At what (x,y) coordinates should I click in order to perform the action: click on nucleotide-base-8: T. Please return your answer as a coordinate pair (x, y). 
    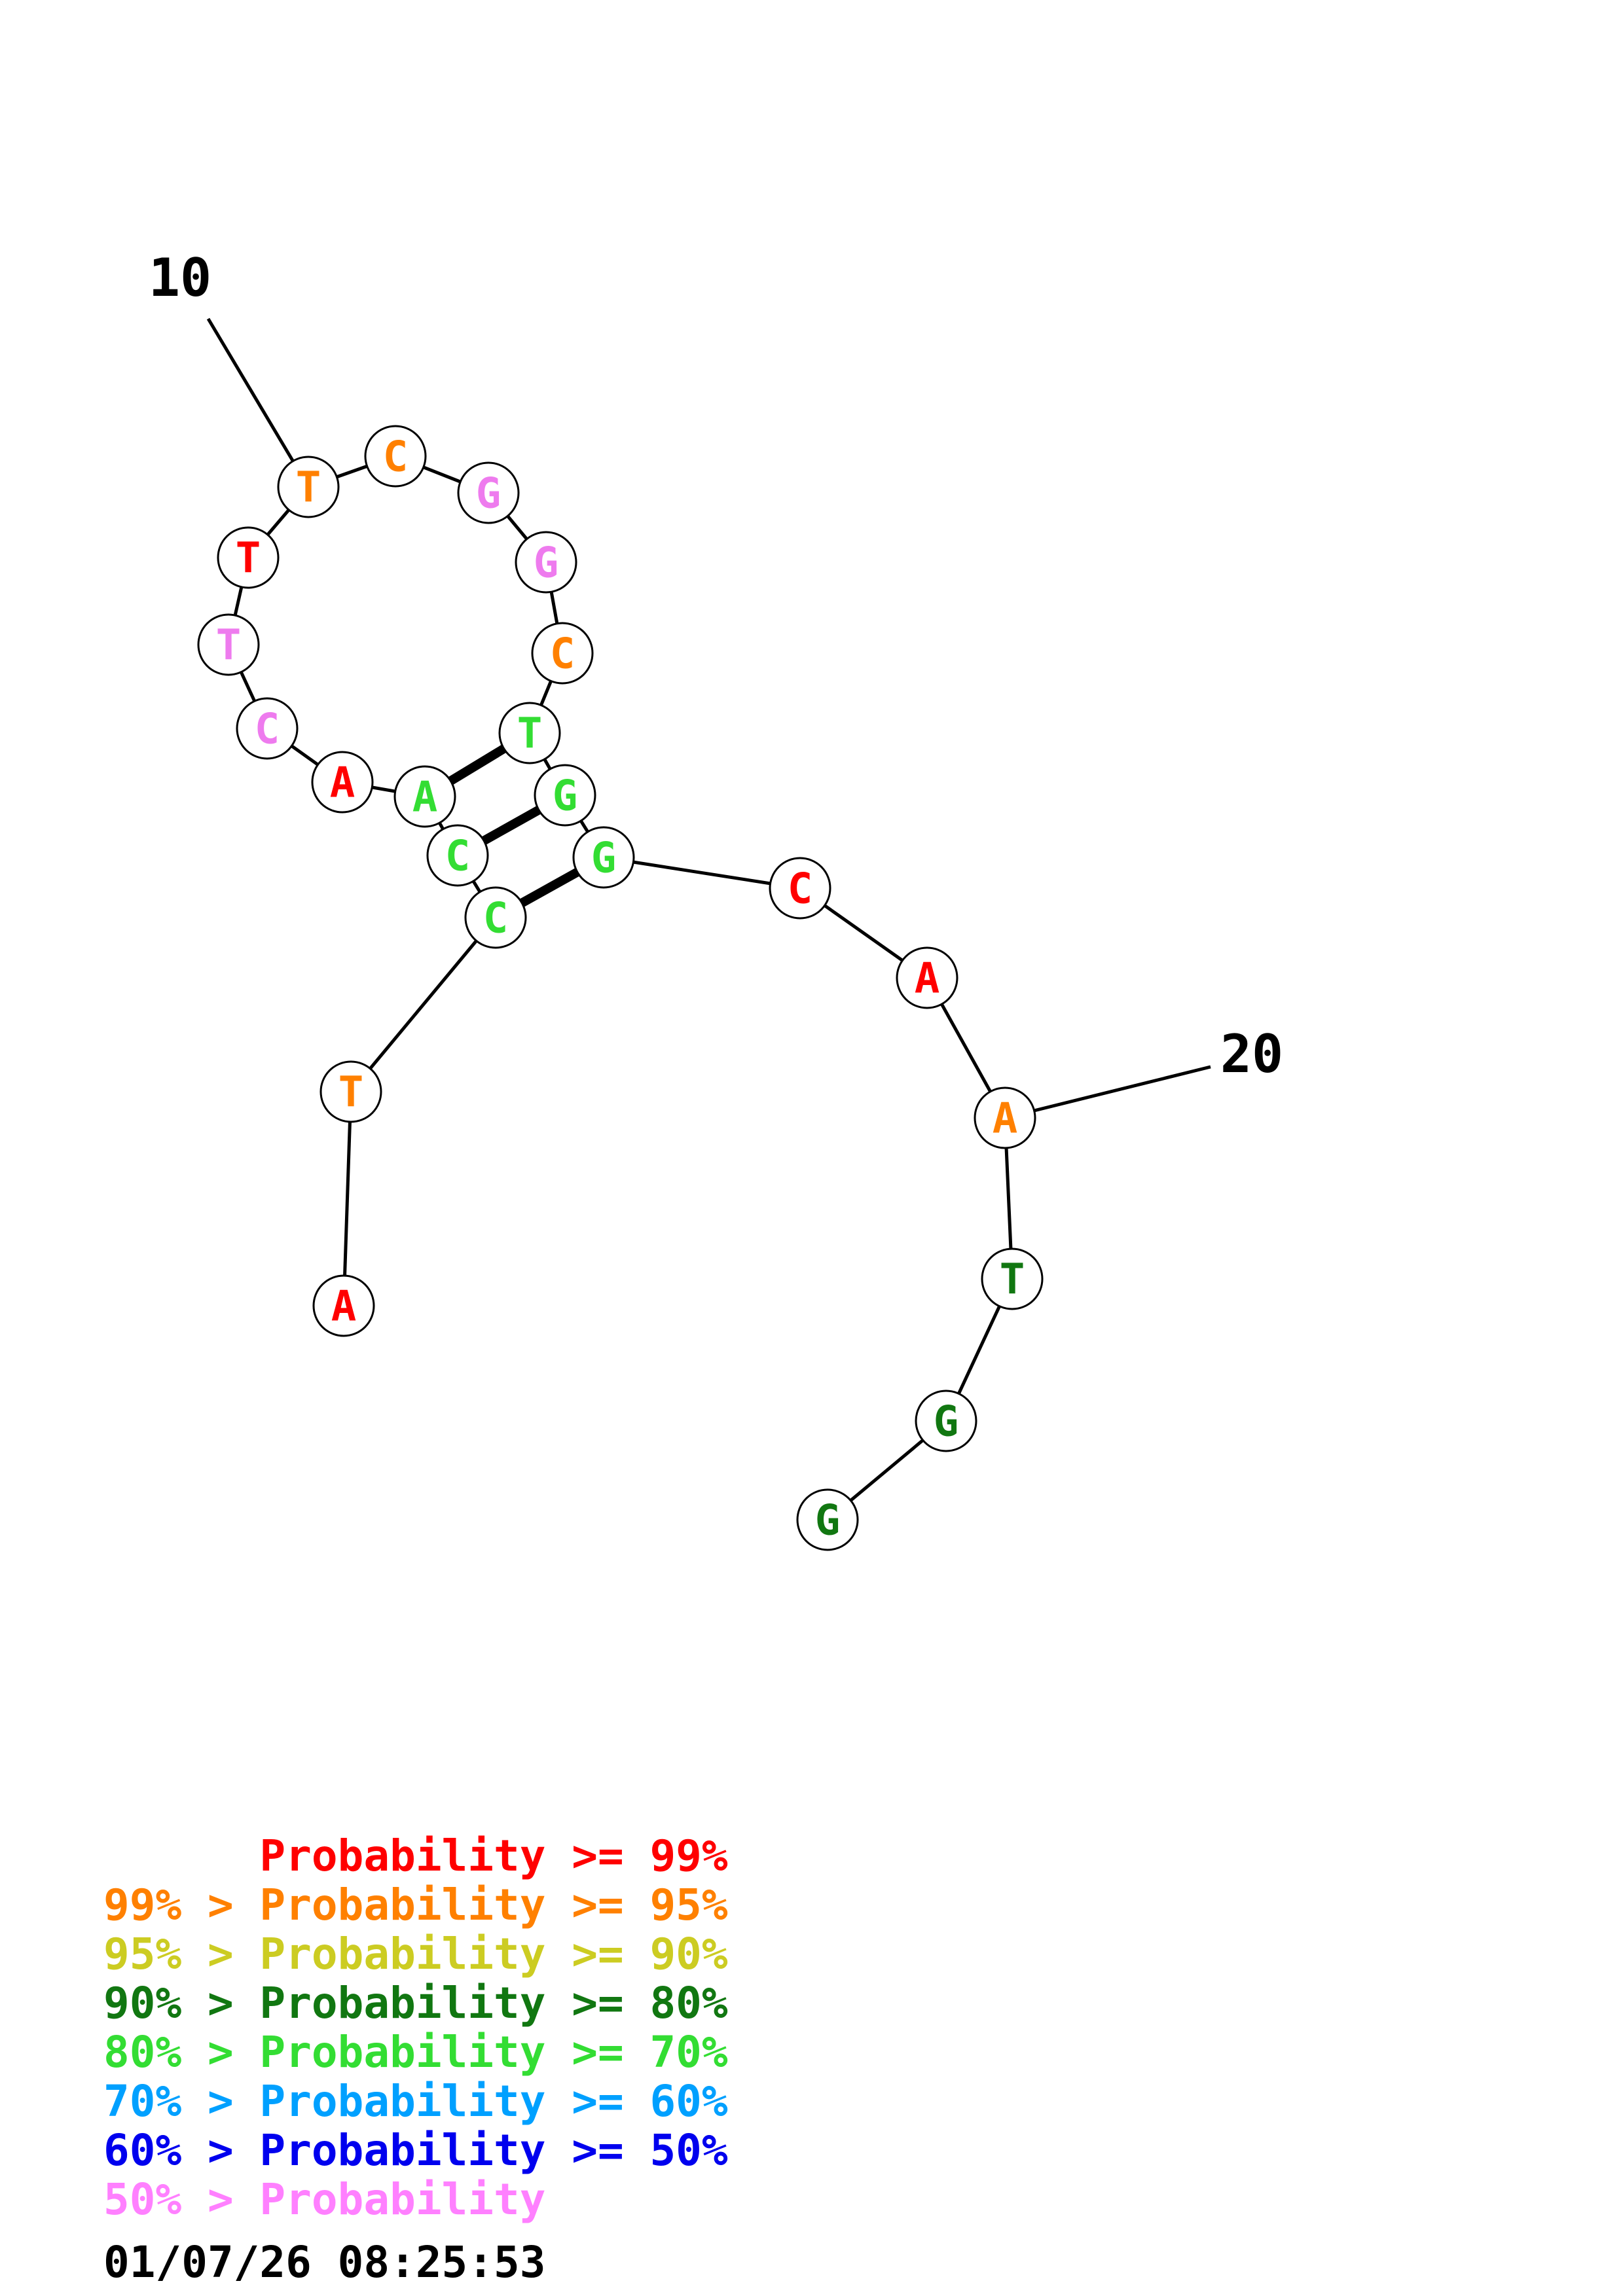
    Looking at the image, I should click on (229, 645).